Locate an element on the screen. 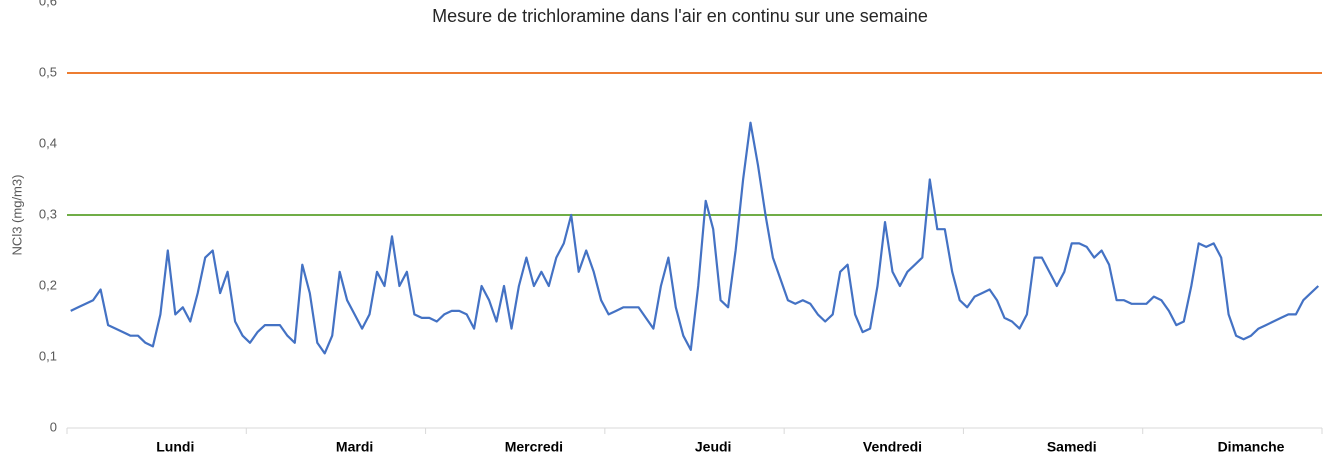 The height and width of the screenshot is (463, 1329). y-axis-label: NCl3 (mg/m3) is located at coordinates (16, 215).